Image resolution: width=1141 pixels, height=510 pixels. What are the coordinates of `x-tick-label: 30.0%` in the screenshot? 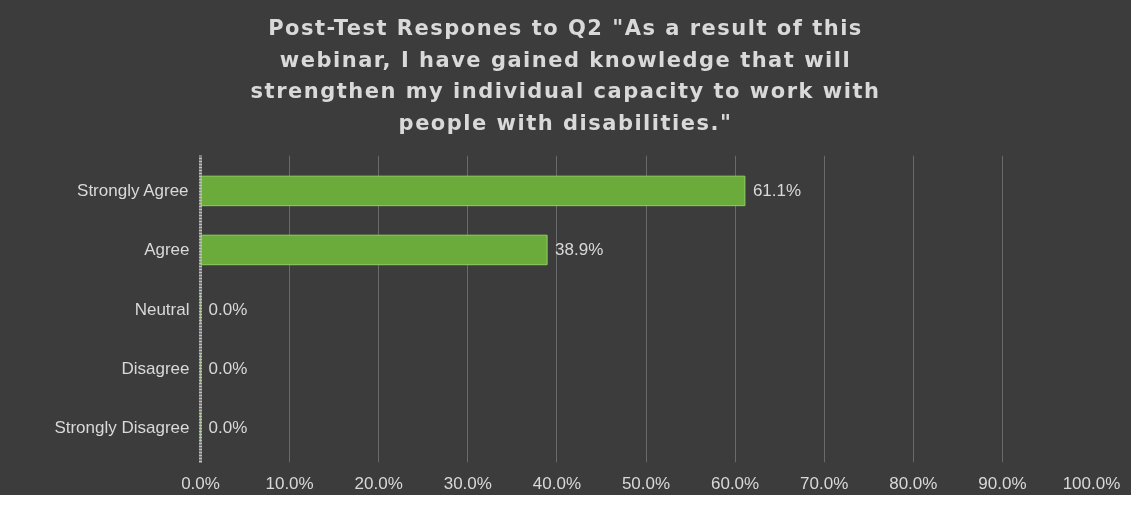 It's located at (467, 483).